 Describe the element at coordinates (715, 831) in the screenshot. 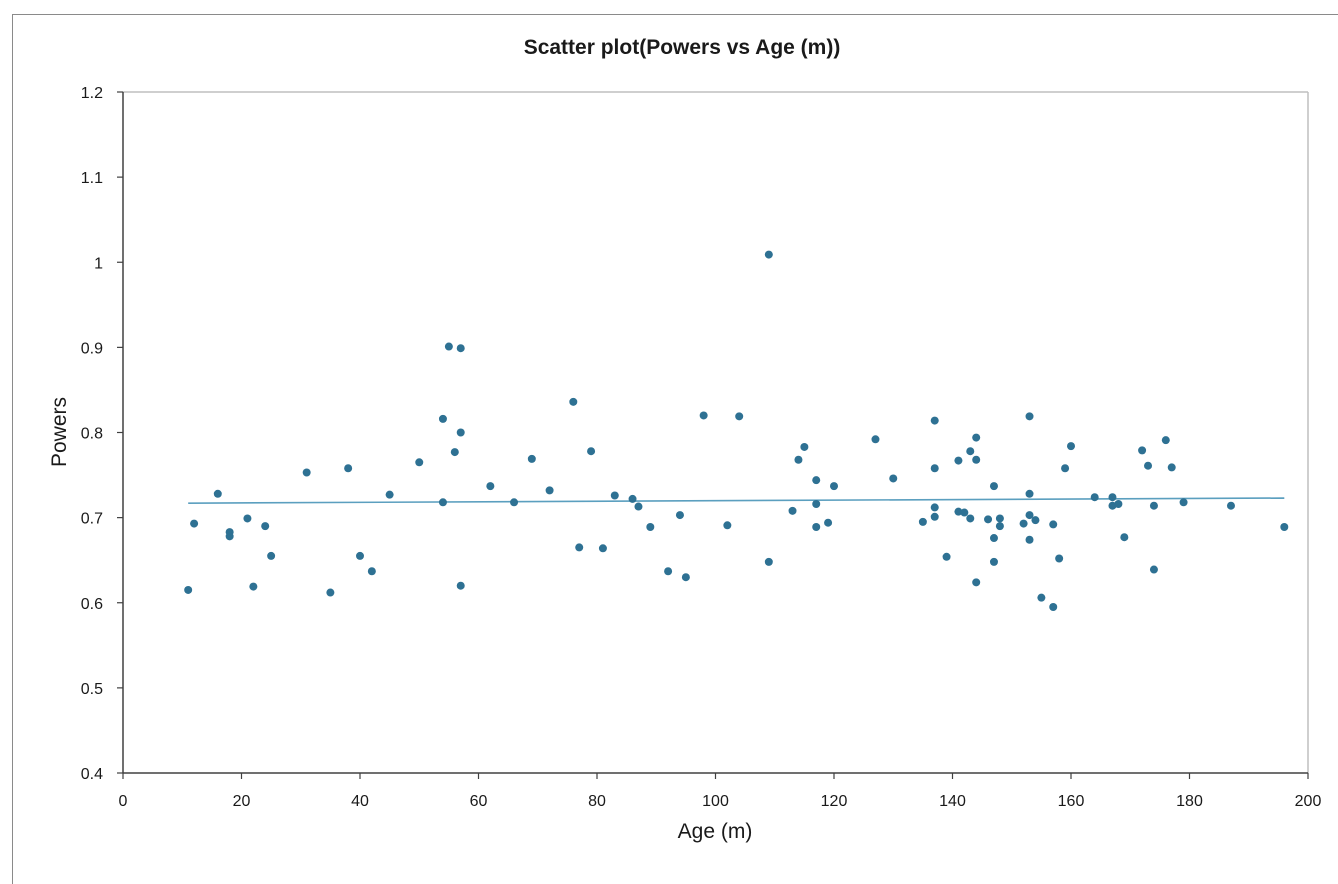

I see `x-axis-label: Age (m)` at that location.